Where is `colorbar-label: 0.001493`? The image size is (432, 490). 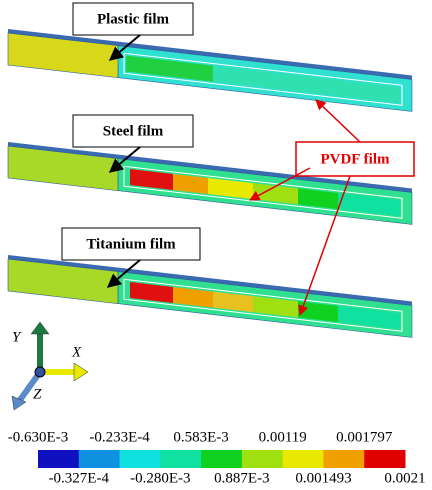
colorbar-label: 0.001493 is located at coordinates (323, 478).